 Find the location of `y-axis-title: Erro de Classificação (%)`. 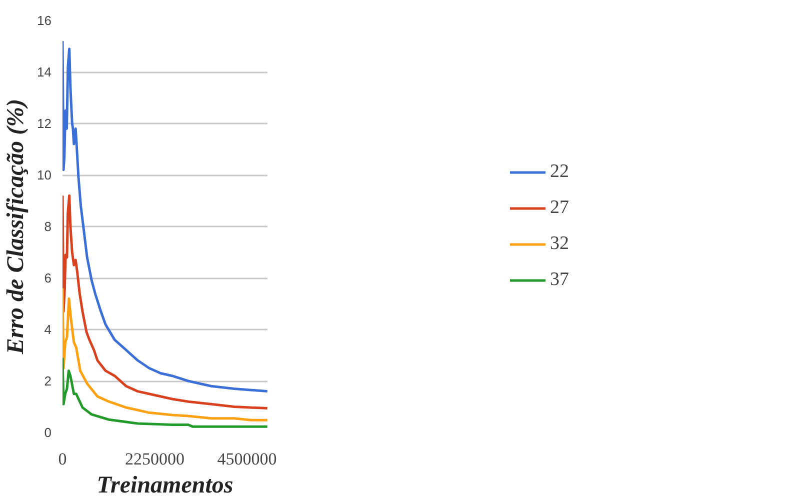

y-axis-title: Erro de Classificação (%) is located at coordinates (16, 227).